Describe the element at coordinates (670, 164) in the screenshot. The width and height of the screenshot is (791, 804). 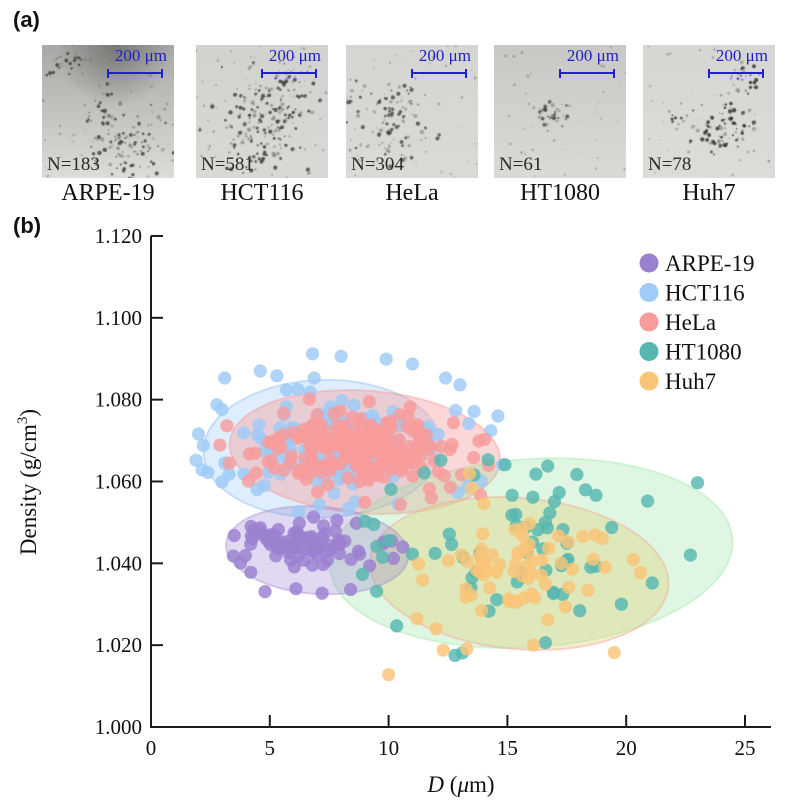
I see `cell-count-label: N=78` at that location.